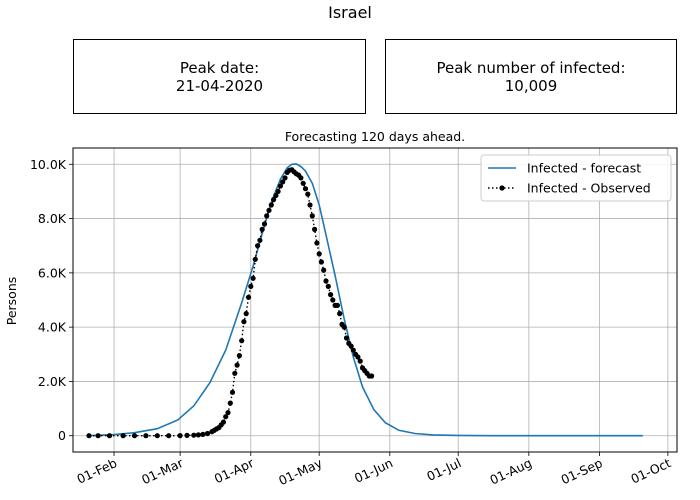 The height and width of the screenshot is (500, 700). What do you see at coordinates (582, 471) in the screenshot?
I see `x-tick-label: 01-Sep` at bounding box center [582, 471].